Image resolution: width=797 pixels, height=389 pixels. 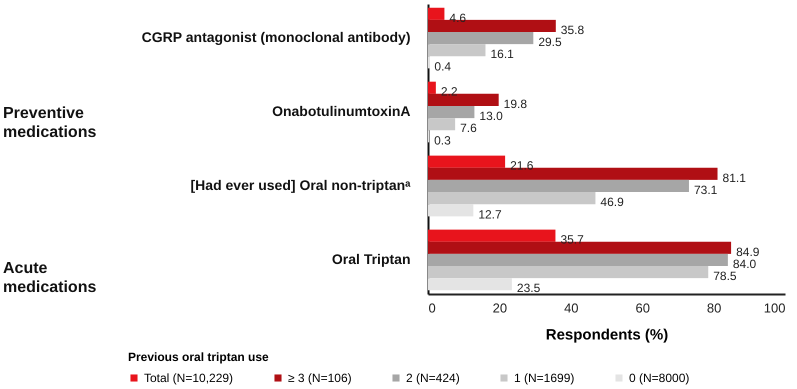 I want to click on data-label: 19.8, so click(x=516, y=103).